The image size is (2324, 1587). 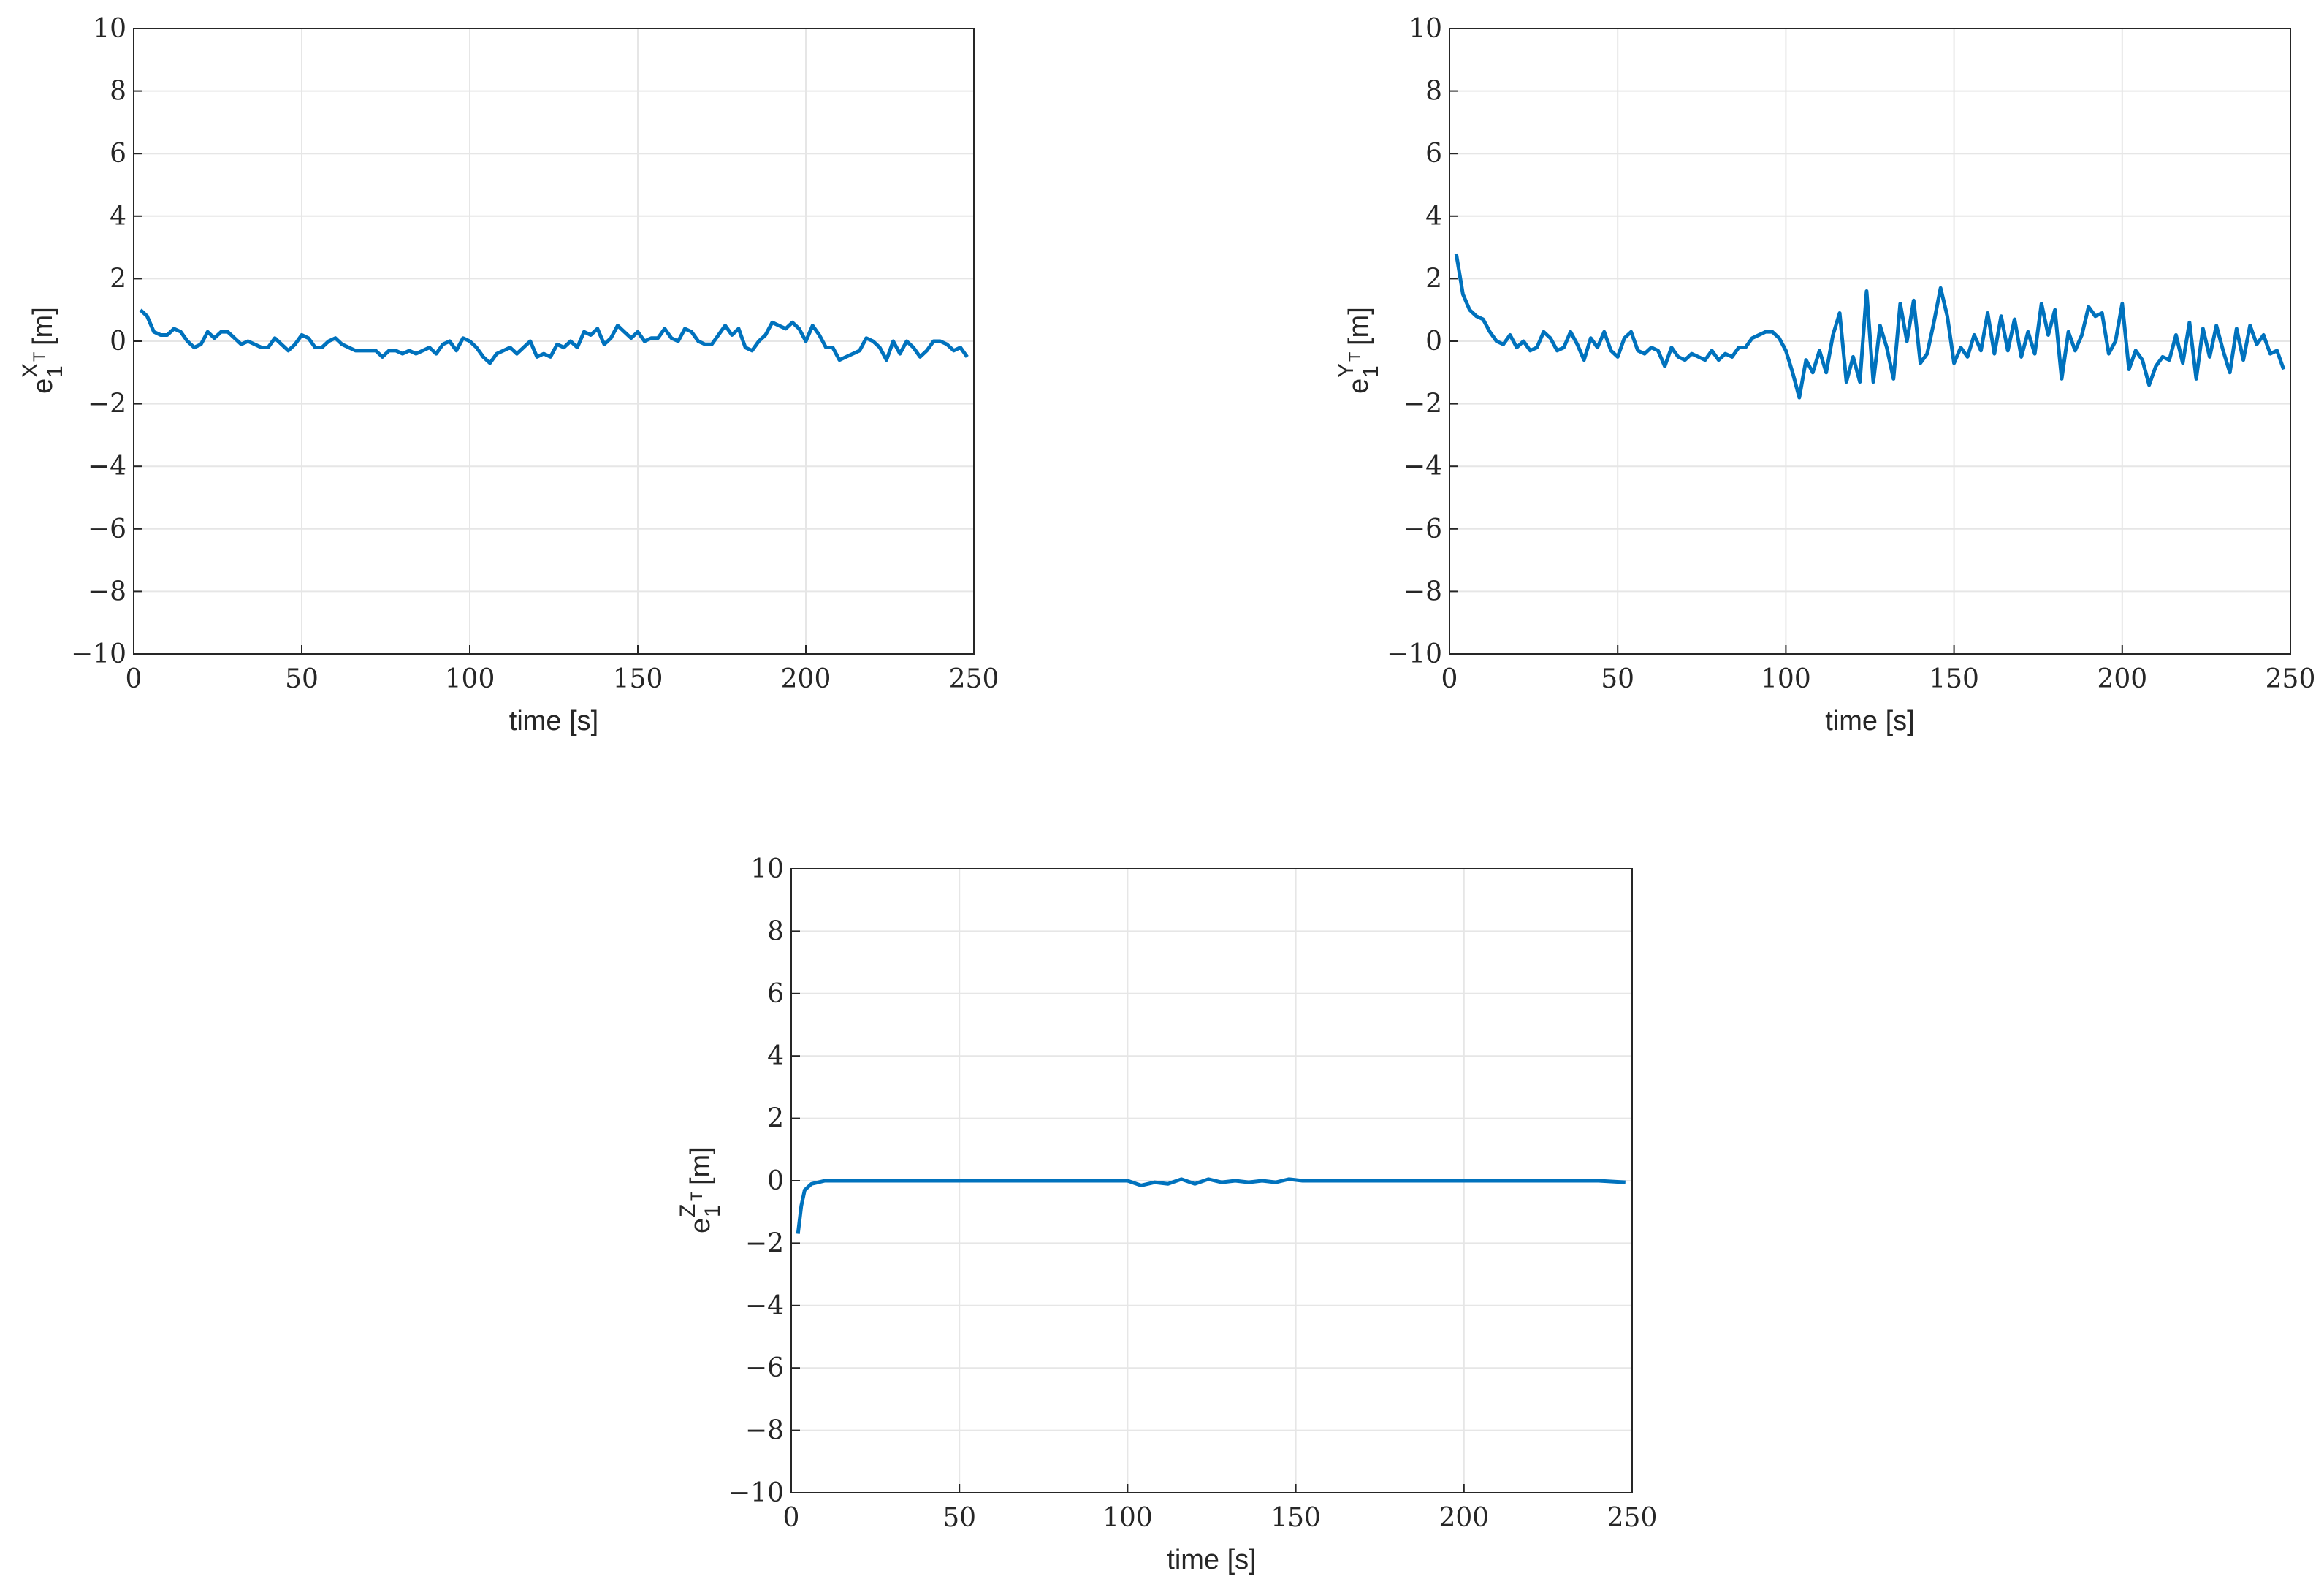 I want to click on y-label-superscript: X, so click(x=30, y=370).